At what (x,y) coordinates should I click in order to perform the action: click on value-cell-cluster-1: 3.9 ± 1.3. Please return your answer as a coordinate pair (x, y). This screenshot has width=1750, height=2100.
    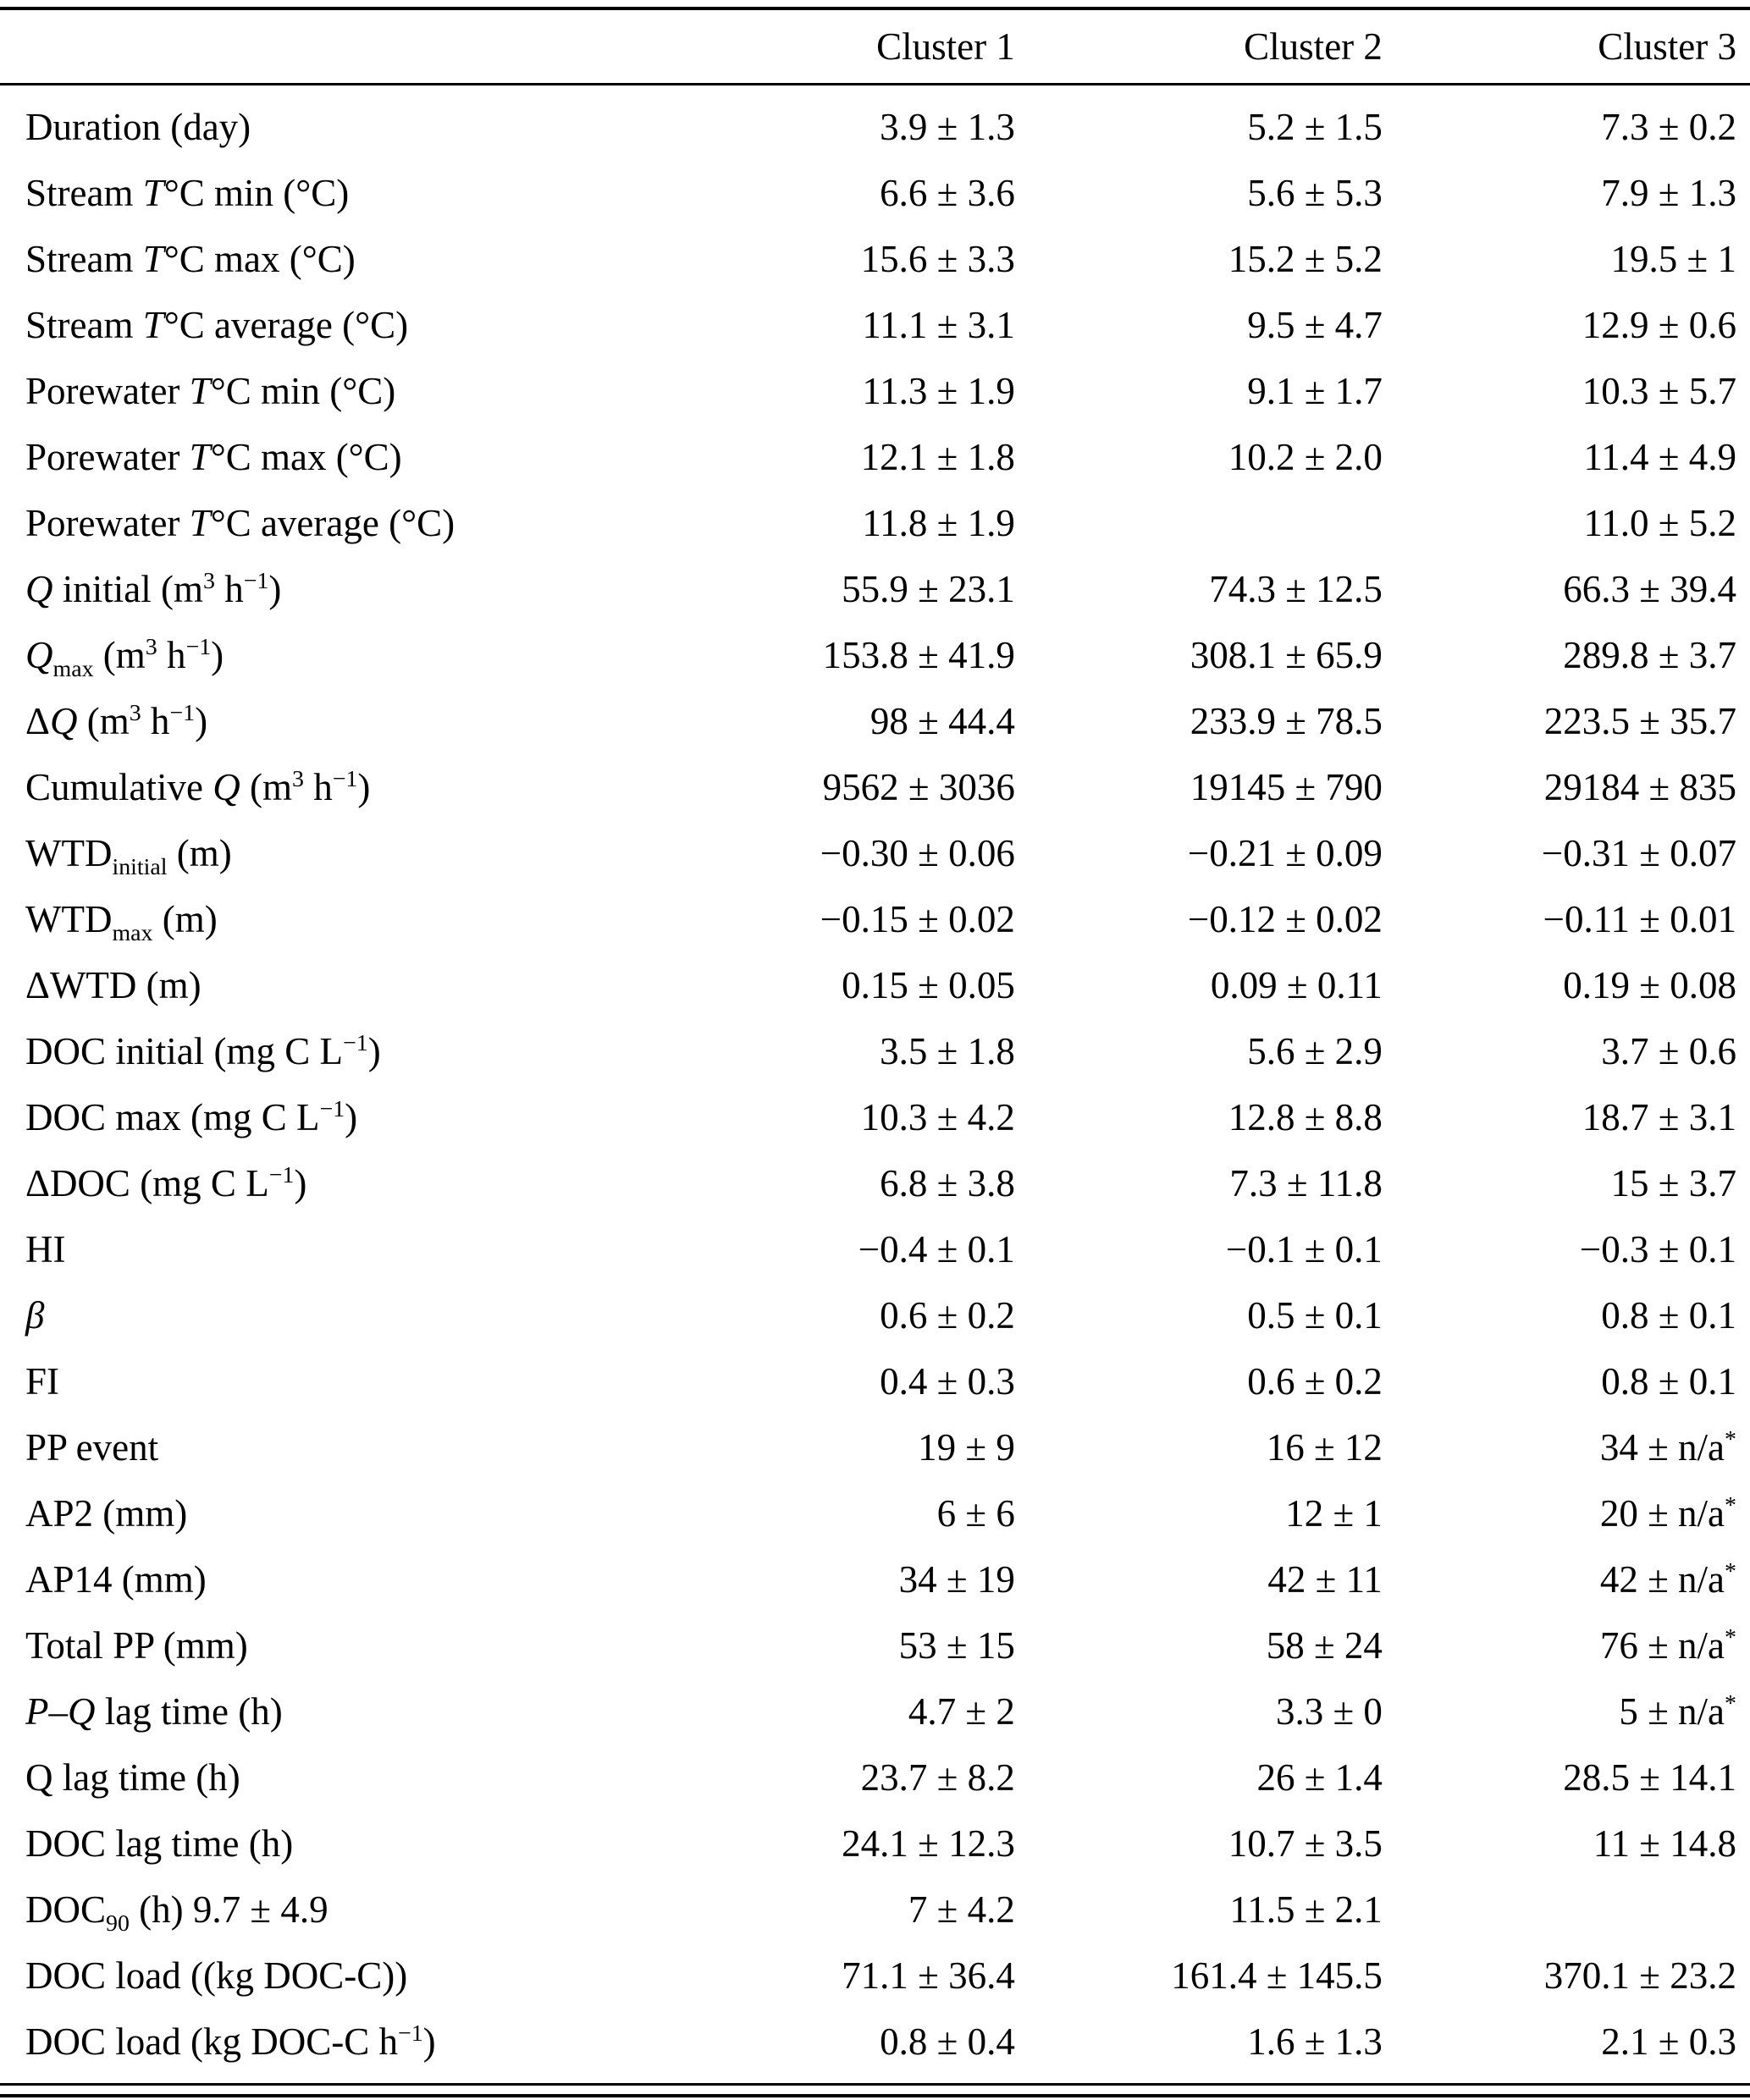
    Looking at the image, I should click on (947, 127).